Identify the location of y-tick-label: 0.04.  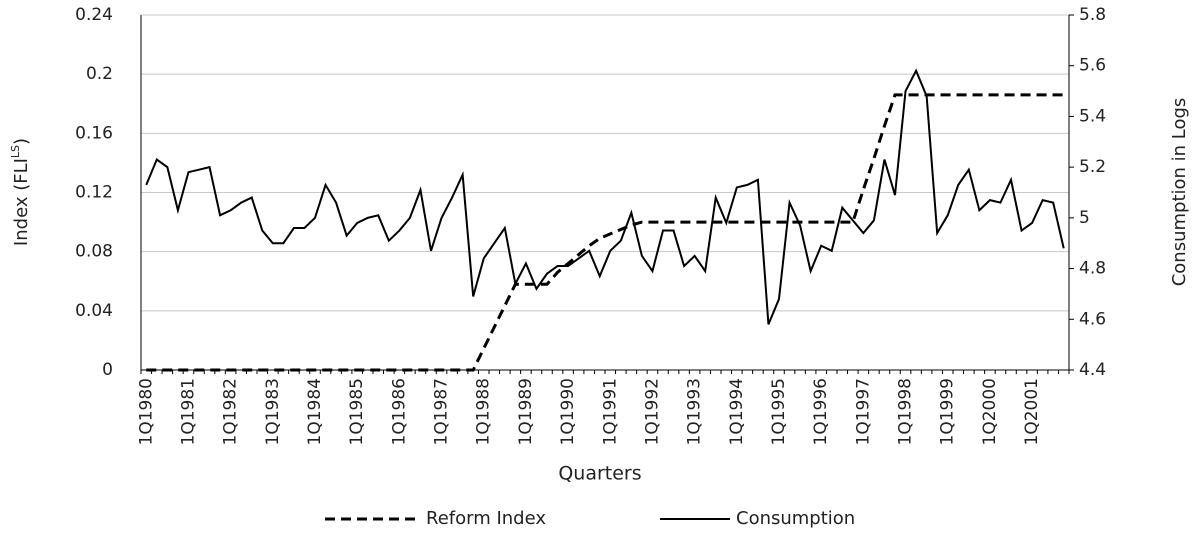
(94, 311).